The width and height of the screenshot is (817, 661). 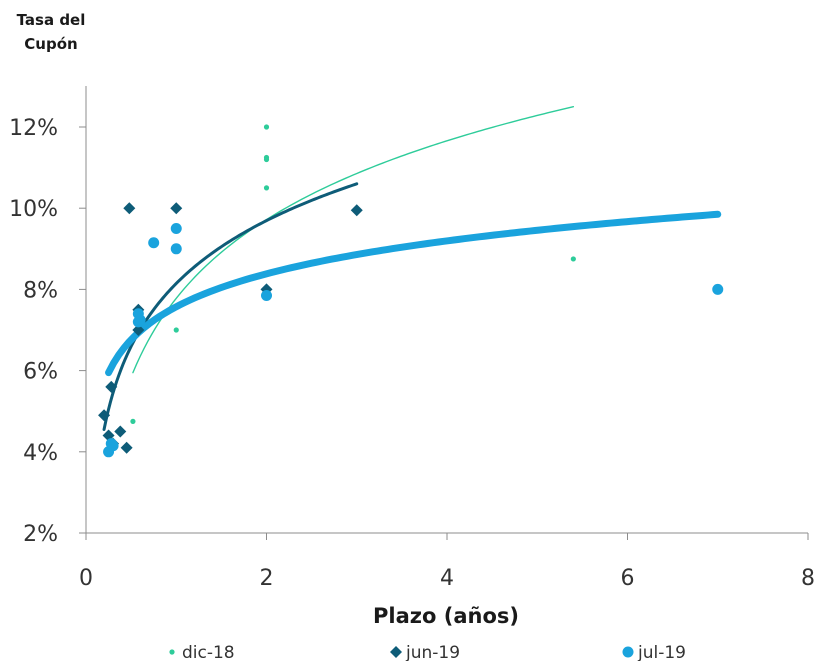 What do you see at coordinates (33, 331) in the screenshot?
I see `y-tick-labels: 2% 4% 6% 8% 10% 12%` at bounding box center [33, 331].